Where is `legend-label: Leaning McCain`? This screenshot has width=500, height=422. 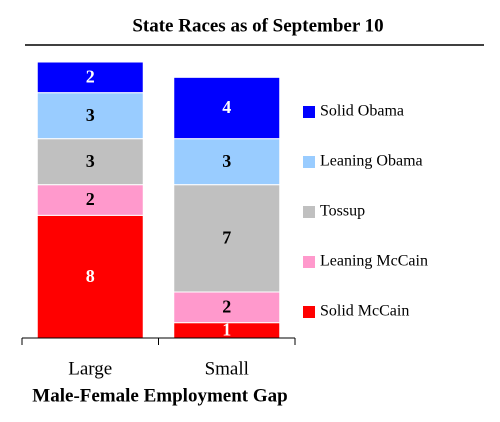 legend-label: Leaning McCain is located at coordinates (374, 261).